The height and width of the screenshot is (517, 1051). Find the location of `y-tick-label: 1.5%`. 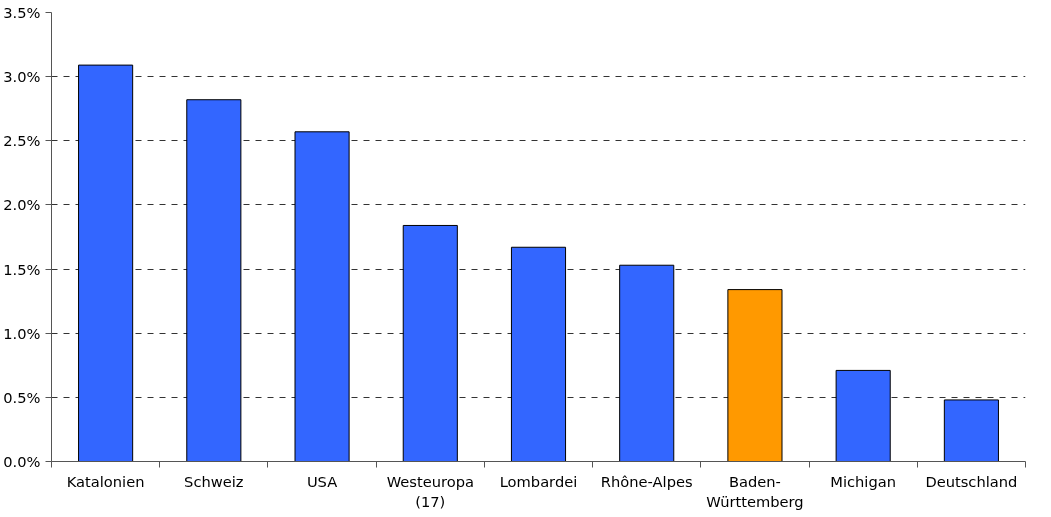

y-tick-label: 1.5% is located at coordinates (22, 269).